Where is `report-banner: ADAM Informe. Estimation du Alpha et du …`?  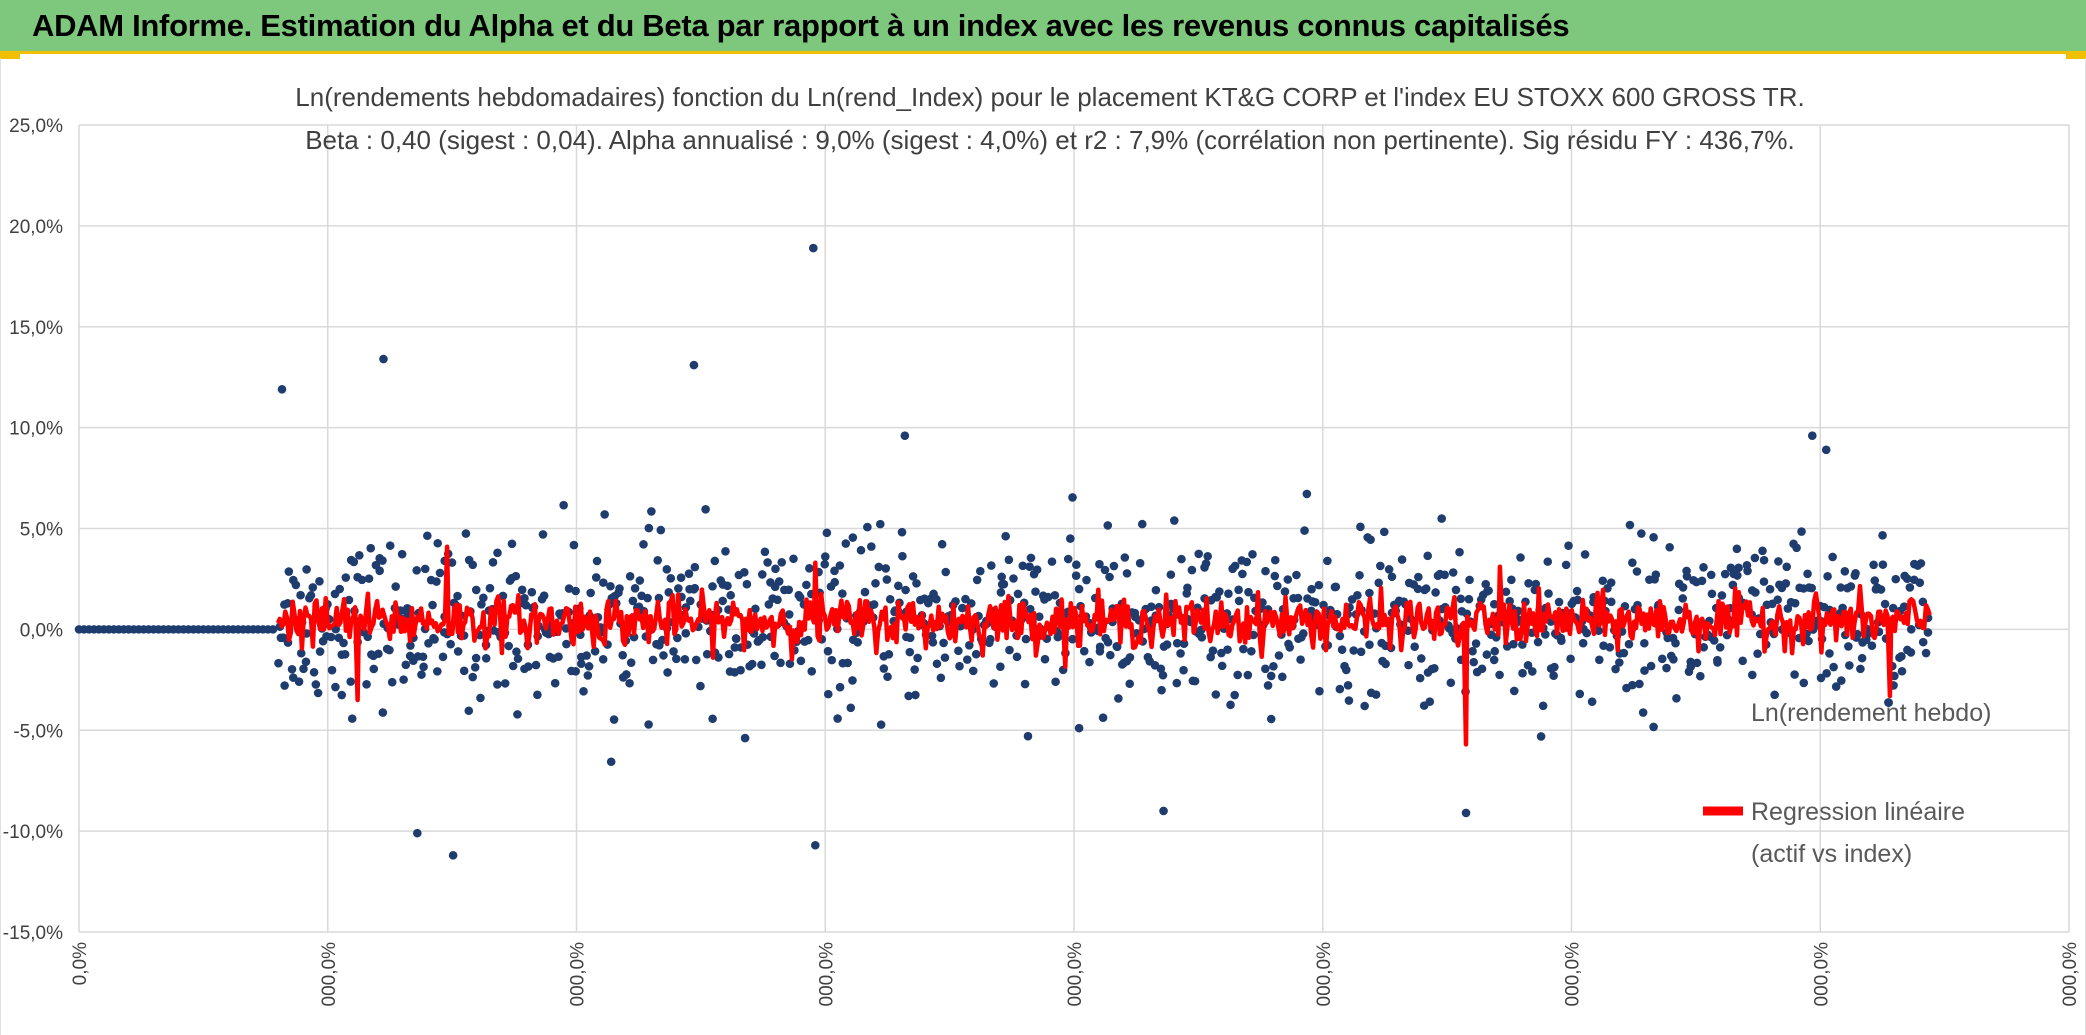 report-banner: ADAM Informe. Estimation du Alpha et du … is located at coordinates (1043, 27).